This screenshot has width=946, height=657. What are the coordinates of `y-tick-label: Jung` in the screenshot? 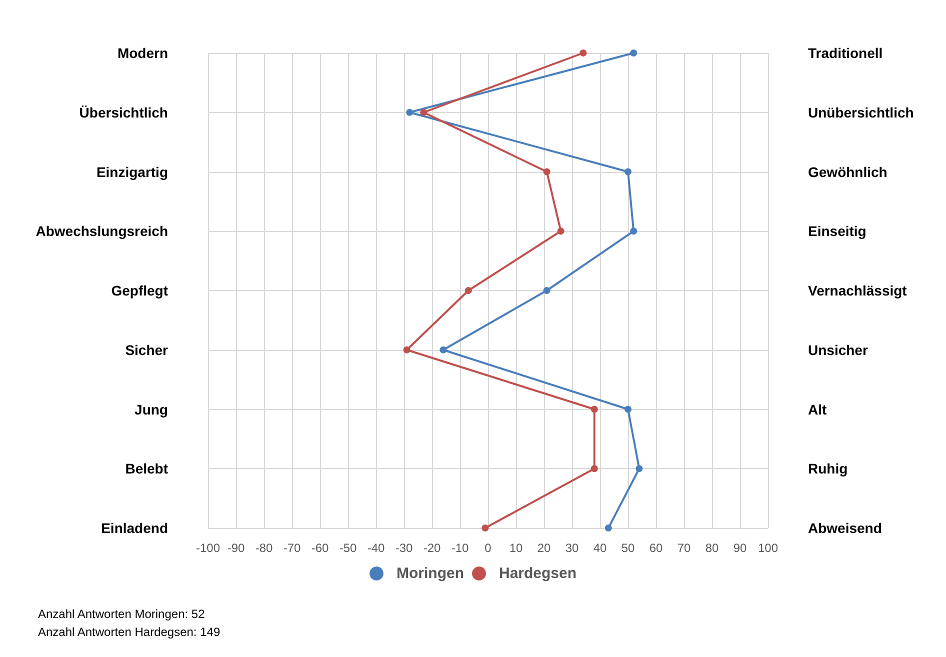 It's located at (151, 409).